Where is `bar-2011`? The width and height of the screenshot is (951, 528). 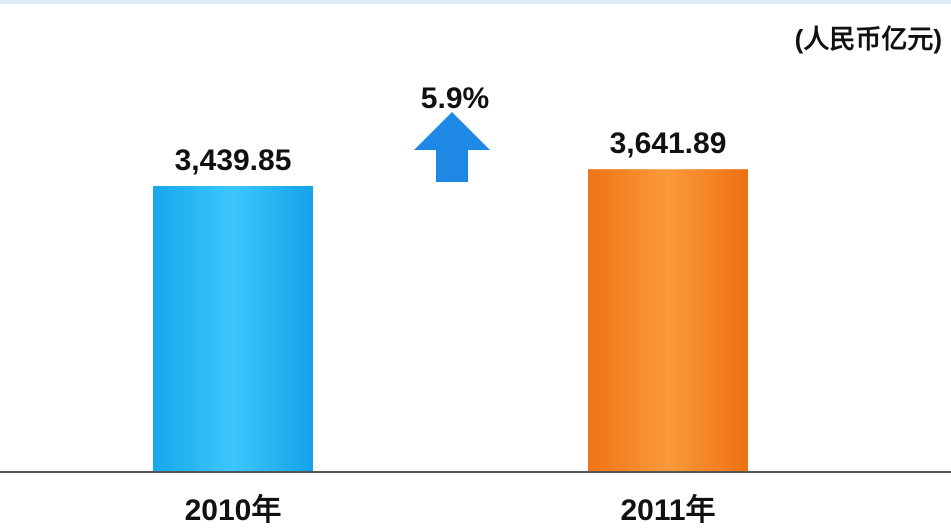
bar-2011 is located at coordinates (668, 320).